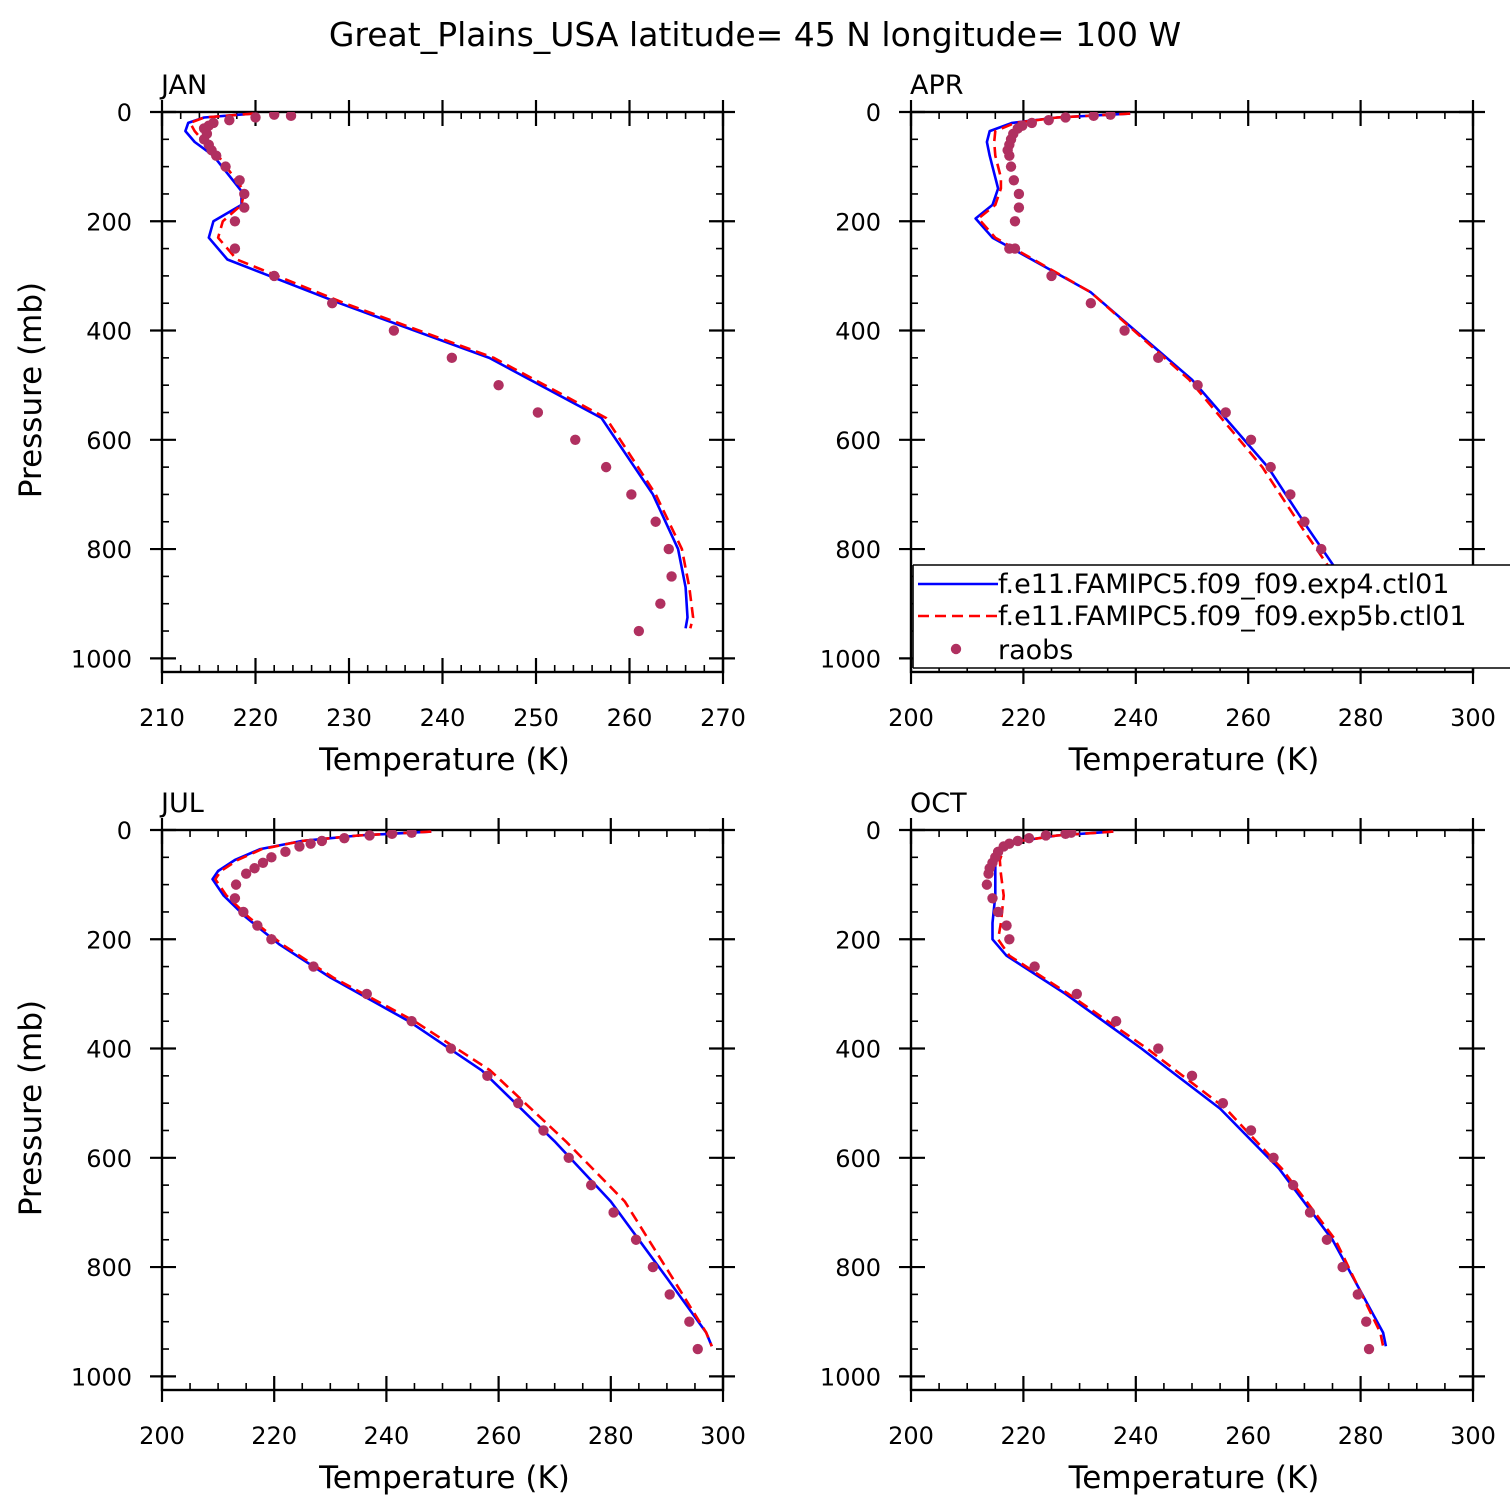 This screenshot has width=1510, height=1510. What do you see at coordinates (937, 85) in the screenshot?
I see `panel-title: APR` at bounding box center [937, 85].